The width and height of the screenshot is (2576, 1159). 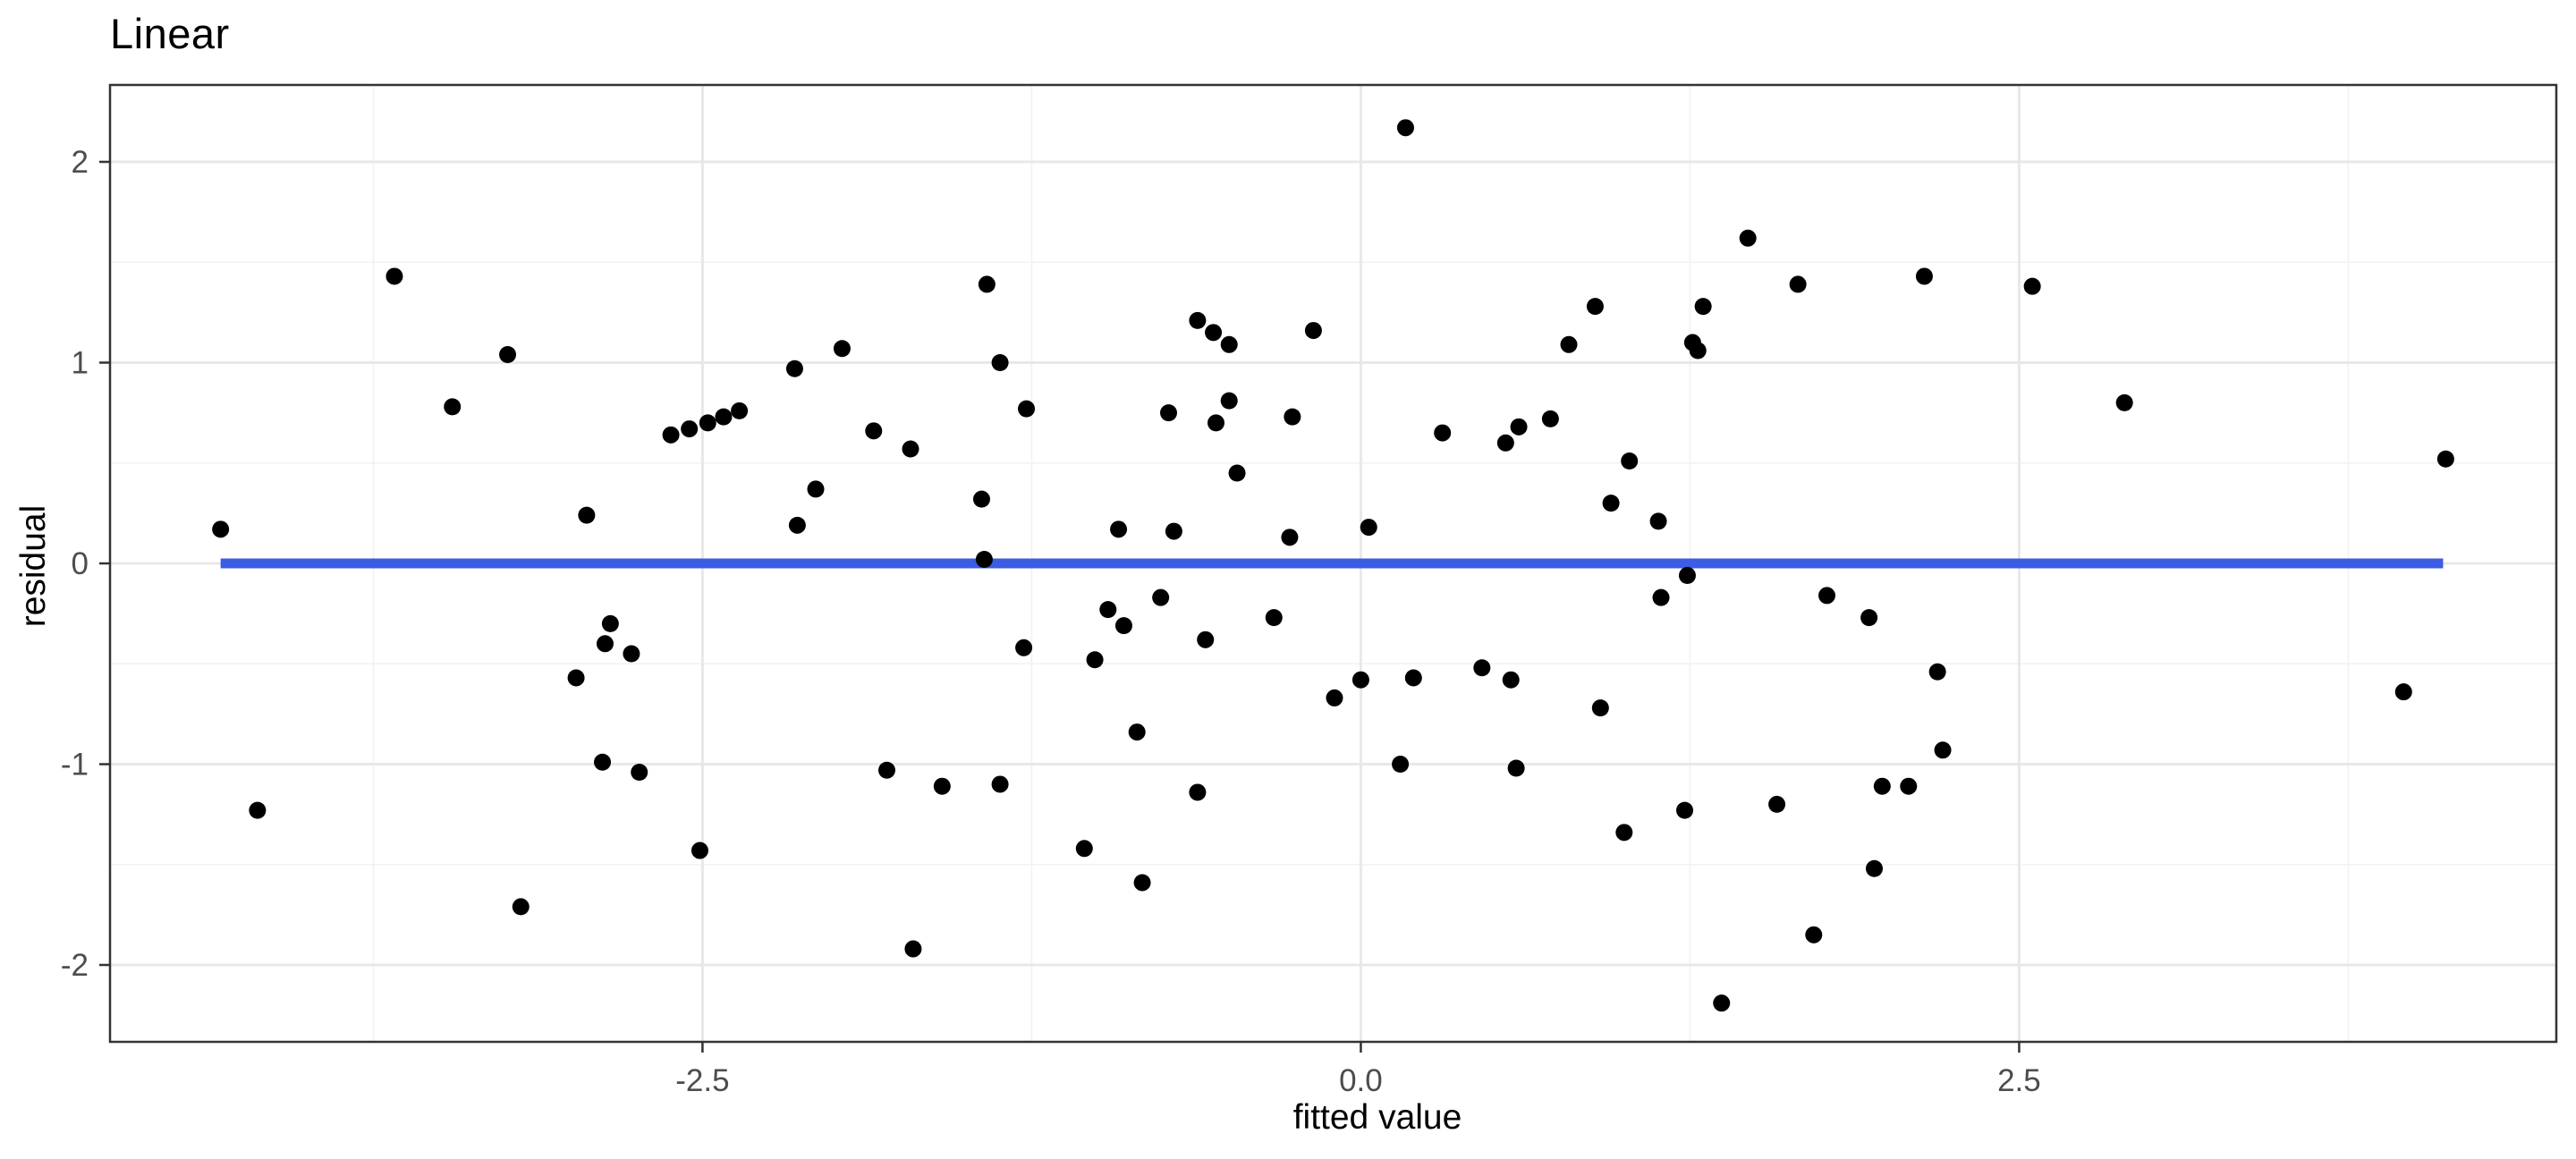 What do you see at coordinates (1377, 1117) in the screenshot?
I see `x-axis-title: fitted value` at bounding box center [1377, 1117].